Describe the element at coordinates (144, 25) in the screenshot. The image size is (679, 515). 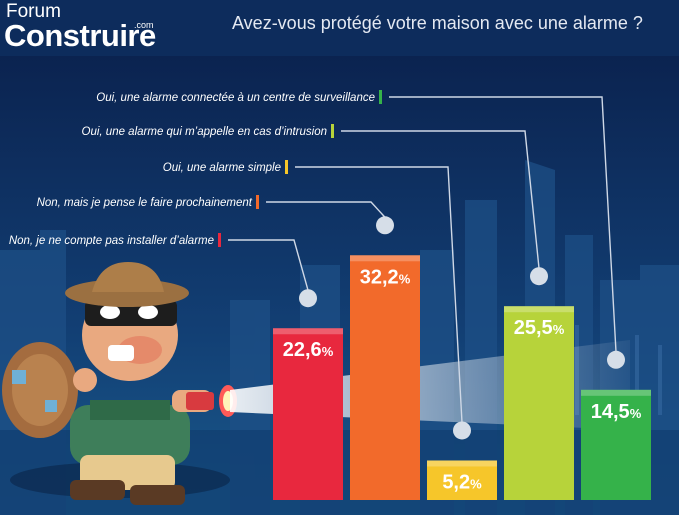
I see `logo-com-text: .com` at that location.